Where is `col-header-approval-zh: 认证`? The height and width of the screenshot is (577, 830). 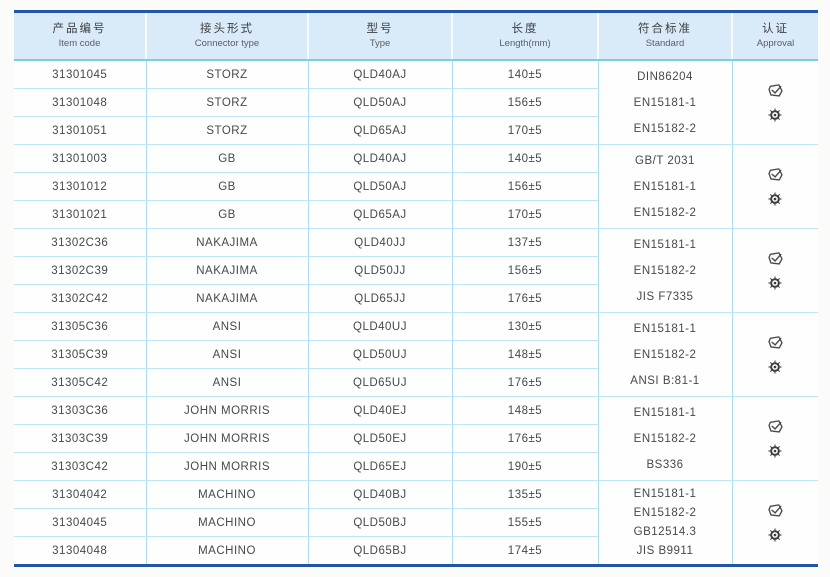 col-header-approval-zh: 认证 is located at coordinates (775, 29).